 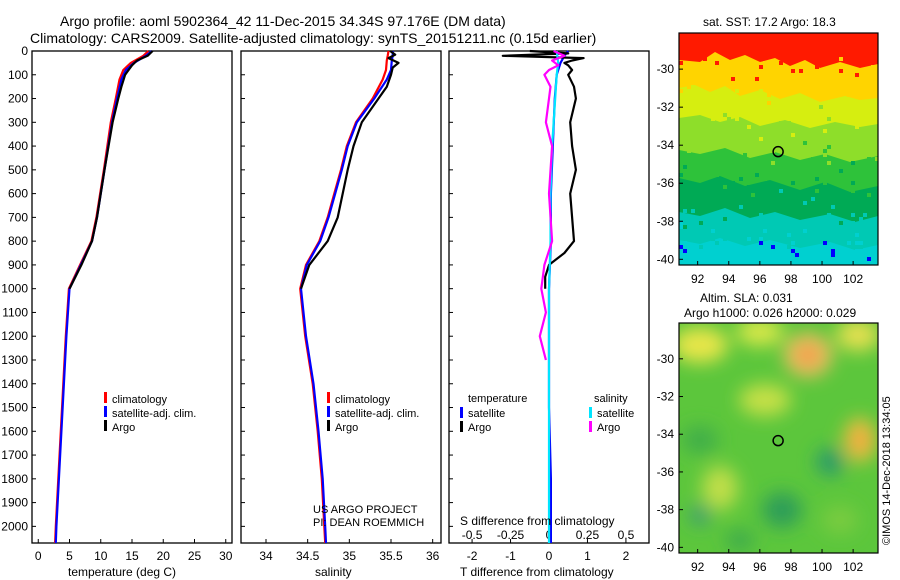 I want to click on depth-tick-label: 1400, so click(x=14, y=384).